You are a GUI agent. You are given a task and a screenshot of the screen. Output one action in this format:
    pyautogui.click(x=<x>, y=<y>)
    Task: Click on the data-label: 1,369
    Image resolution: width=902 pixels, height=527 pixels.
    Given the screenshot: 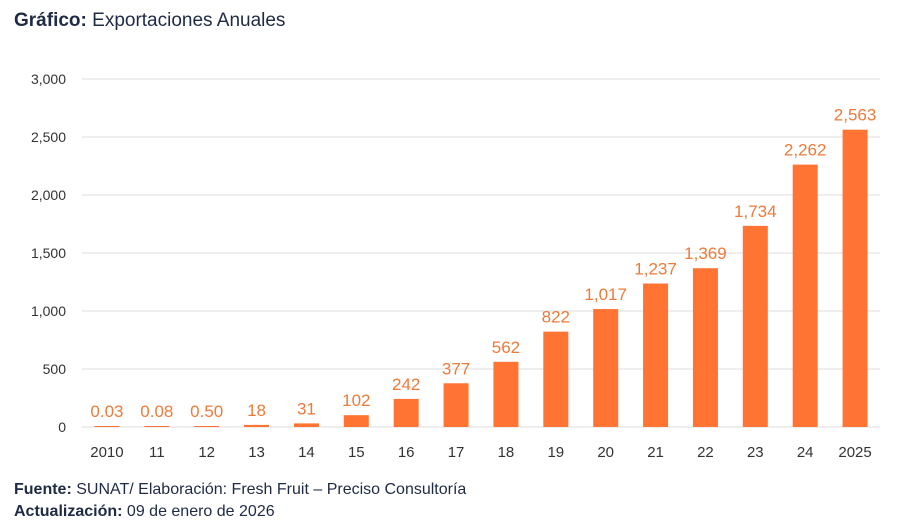 What is the action you would take?
    pyautogui.click(x=705, y=253)
    